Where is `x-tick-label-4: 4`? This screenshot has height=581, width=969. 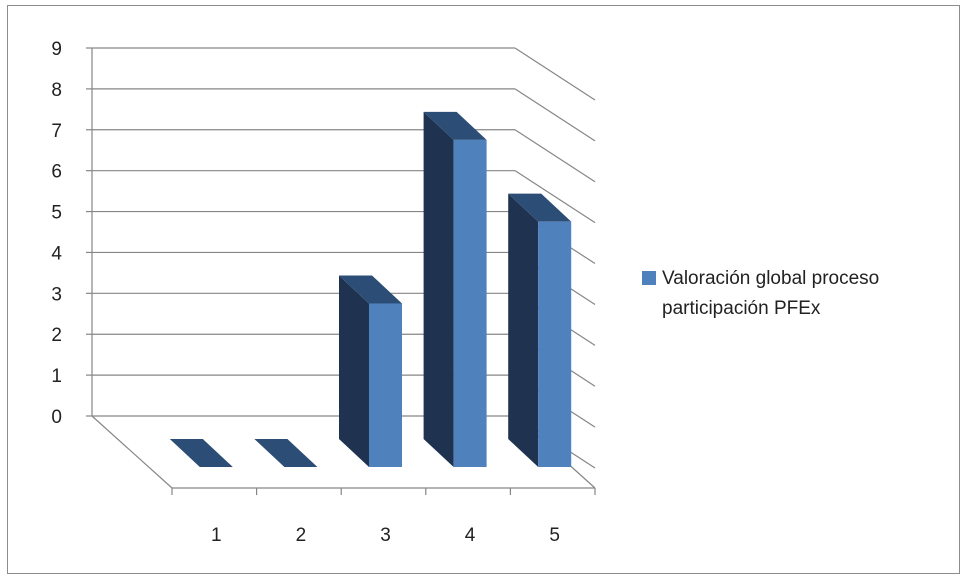 x-tick-label-4: 4 is located at coordinates (470, 535).